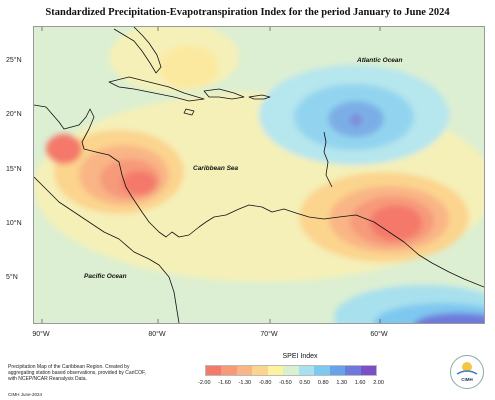 This screenshot has height=400, width=495. Describe the element at coordinates (14, 114) in the screenshot. I see `lat-label: 20°N` at that location.